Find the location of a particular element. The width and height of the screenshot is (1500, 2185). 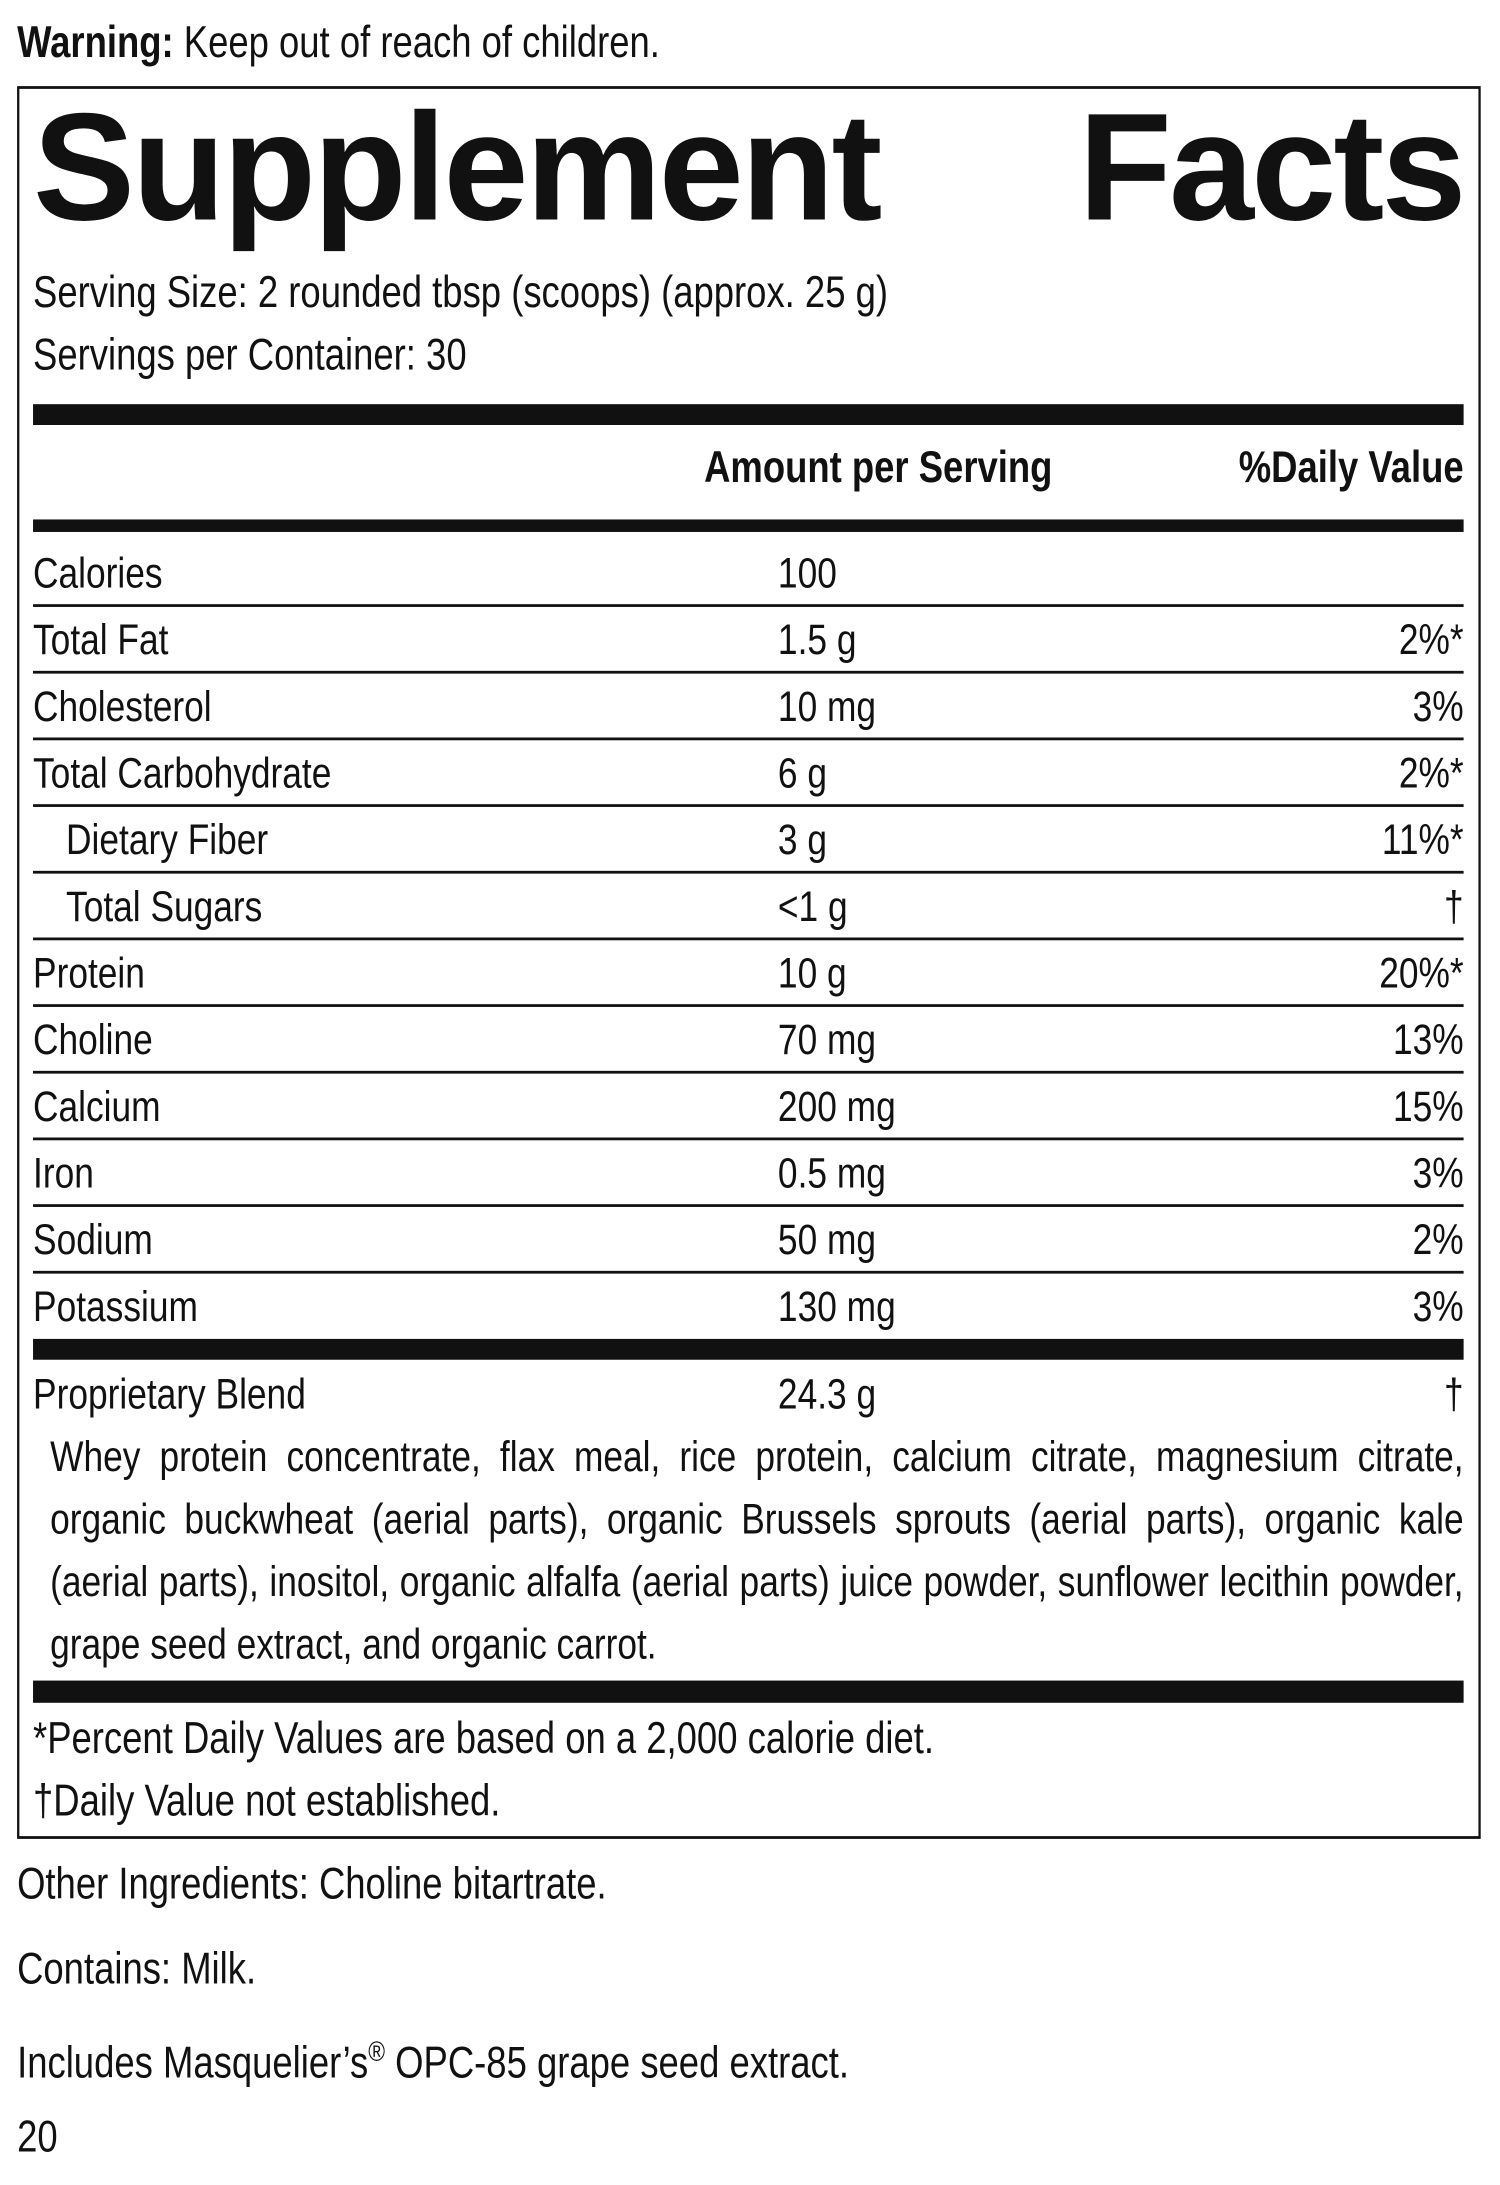

nutrient-row: Sodium 50 mg 2% is located at coordinates (748, 1240).